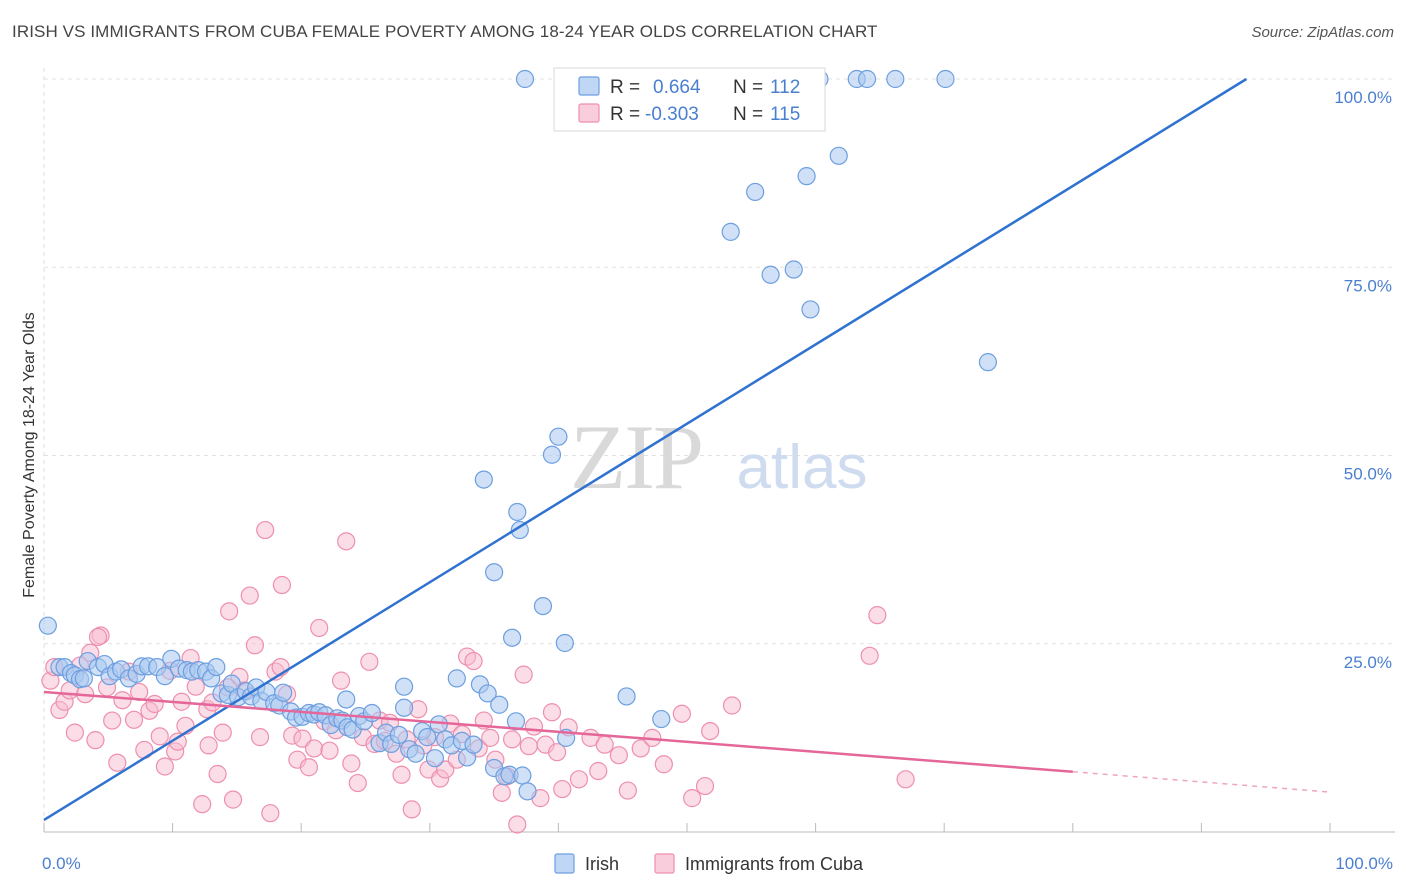  Describe the element at coordinates (636, 457) in the screenshot. I see `watermark-zip: ZIP` at that location.